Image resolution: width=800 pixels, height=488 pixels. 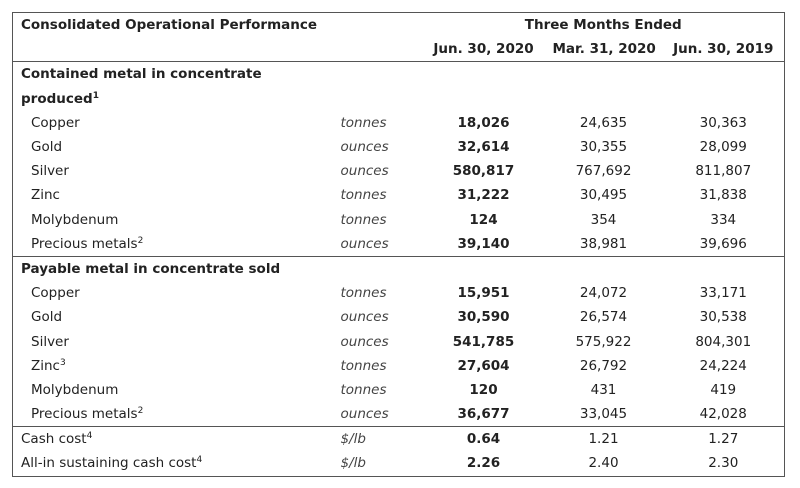 What do you see at coordinates (399, 220) in the screenshot?
I see `table-row: Molybdenum tonnes 124 354 334` at bounding box center [399, 220].